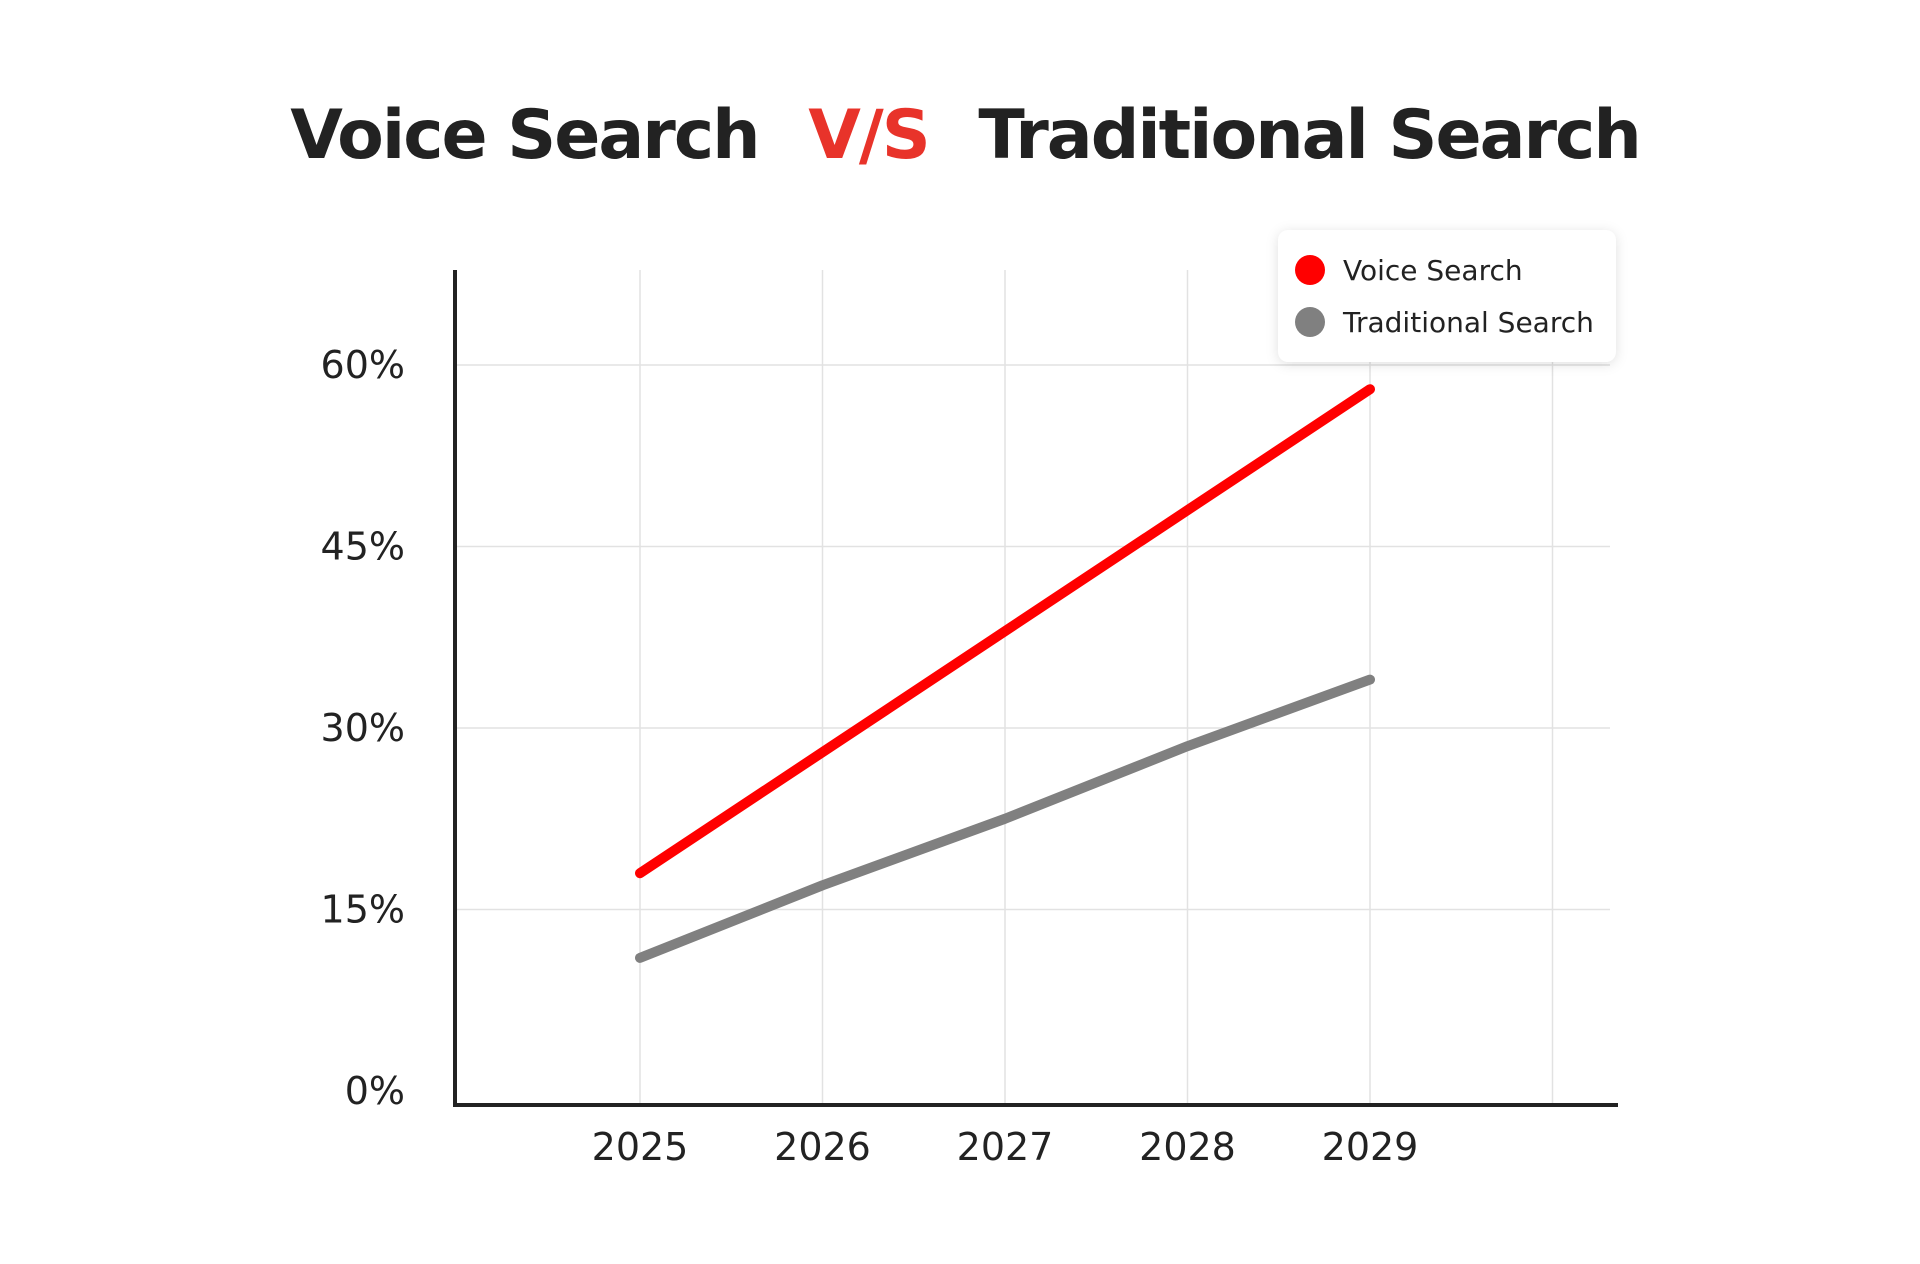  I want to click on series-line-traditional-search, so click(1005, 818).